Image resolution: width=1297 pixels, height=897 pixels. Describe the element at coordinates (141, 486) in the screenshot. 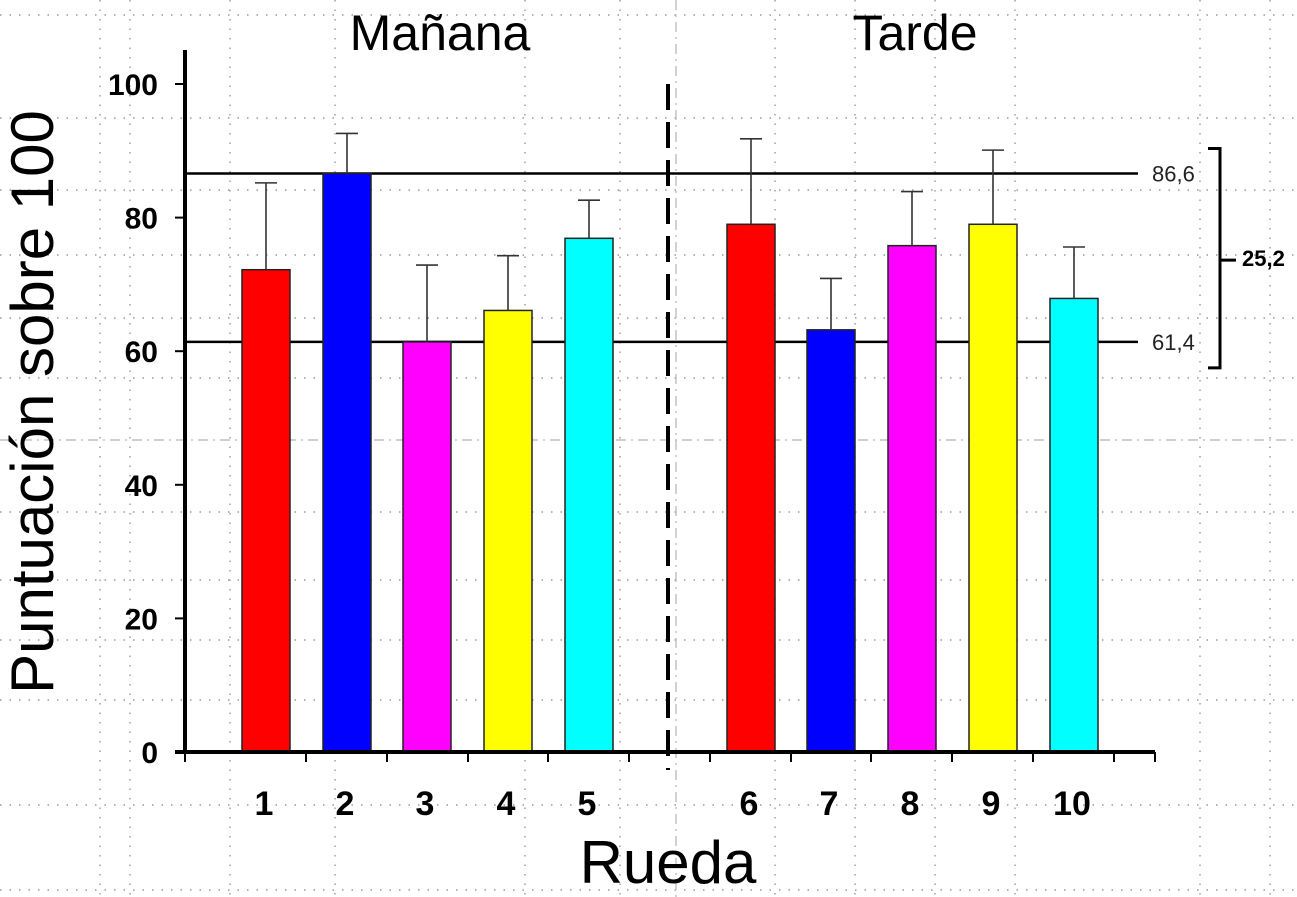

I see `y-tick-label: 40` at that location.